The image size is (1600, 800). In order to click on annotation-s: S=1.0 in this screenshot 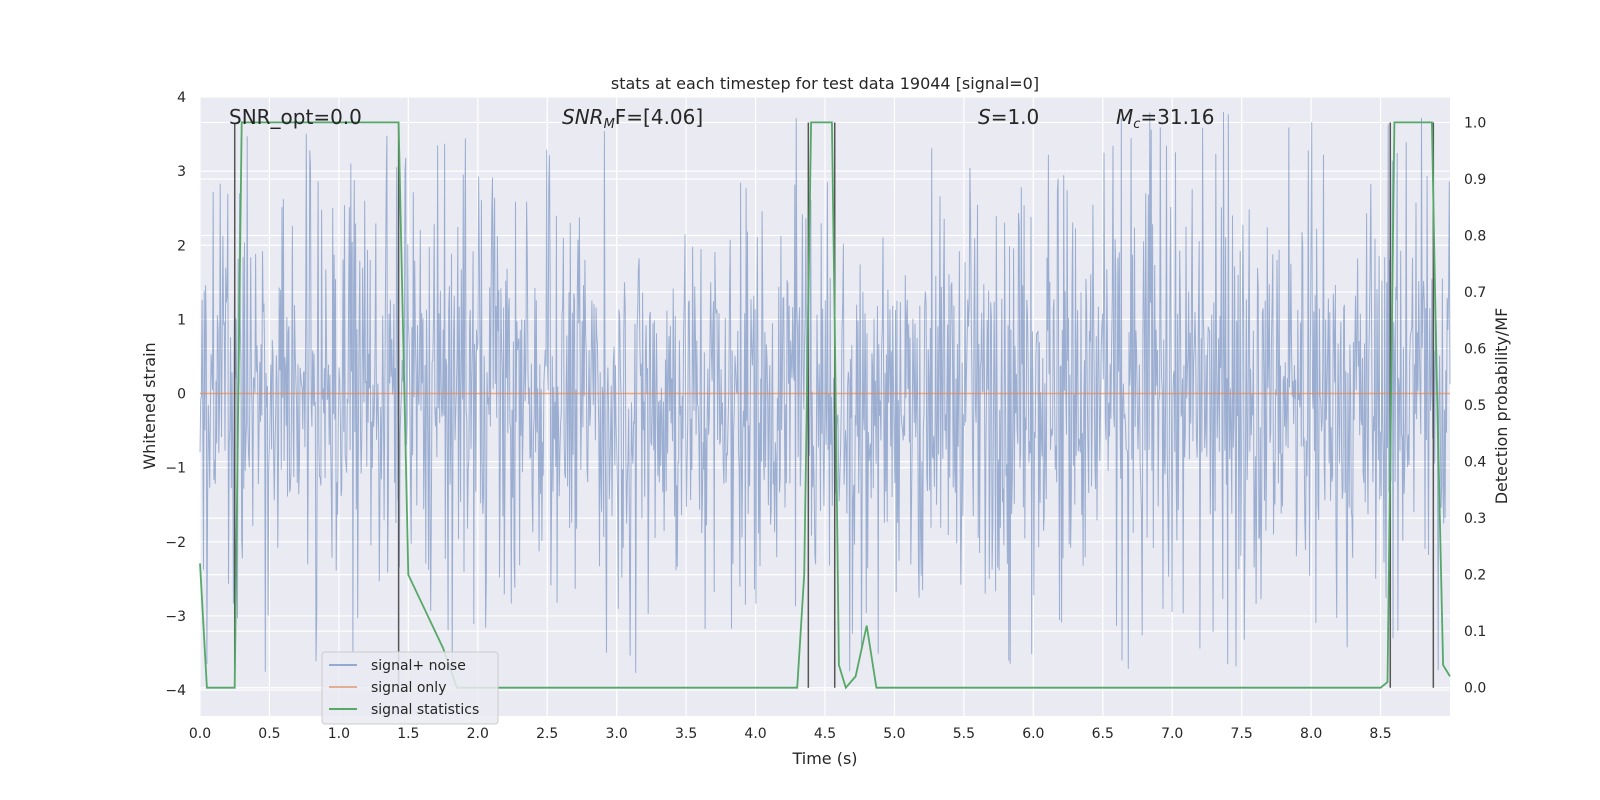, I will do `click(1008, 117)`.